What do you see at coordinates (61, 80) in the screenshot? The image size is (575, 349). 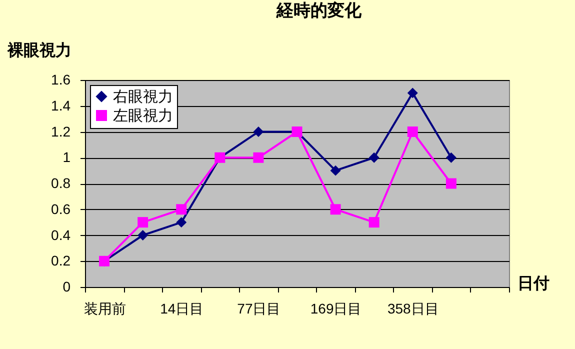 I see `y-tick-label: 1.6` at bounding box center [61, 80].